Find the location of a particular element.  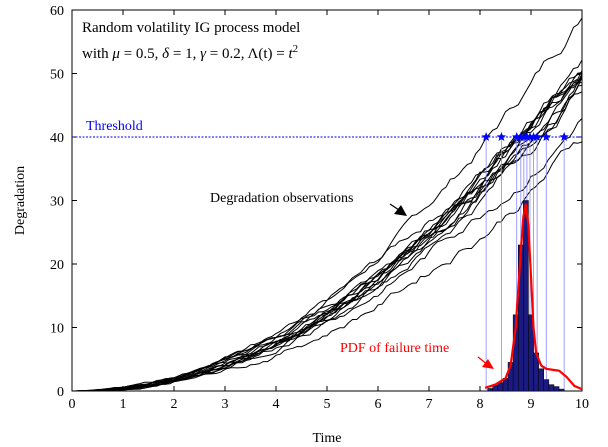

x-tick-label: 9 is located at coordinates (531, 404).